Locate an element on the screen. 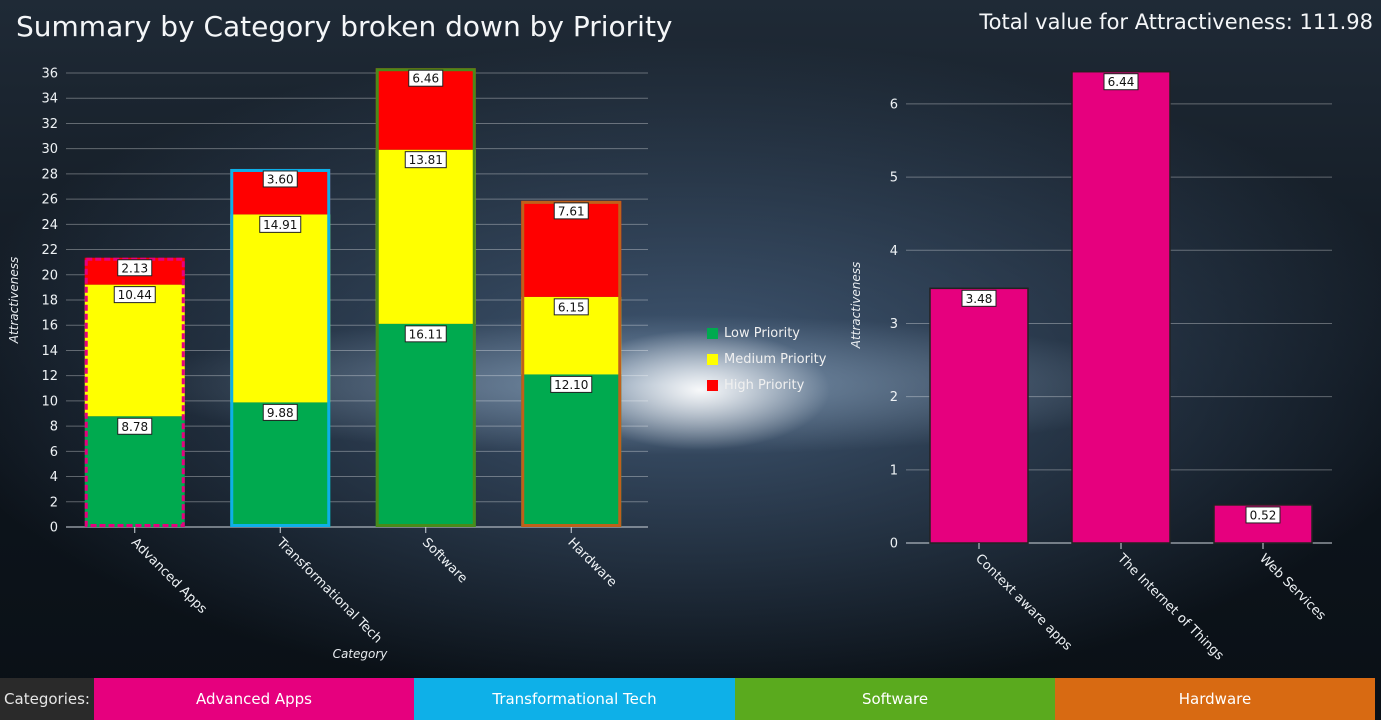 This screenshot has height=720, width=1381. data-label-software-high-priority-box is located at coordinates (426, 78).